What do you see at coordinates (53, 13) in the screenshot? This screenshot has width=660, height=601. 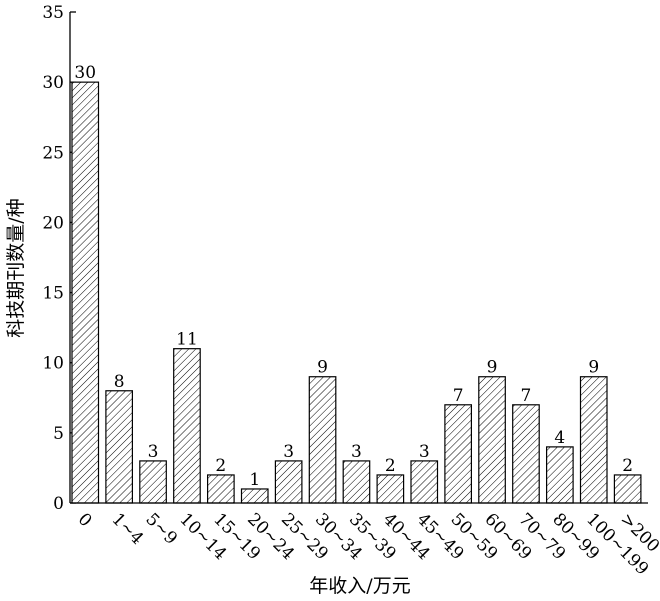 I see `y-tick-label: 35` at bounding box center [53, 13].